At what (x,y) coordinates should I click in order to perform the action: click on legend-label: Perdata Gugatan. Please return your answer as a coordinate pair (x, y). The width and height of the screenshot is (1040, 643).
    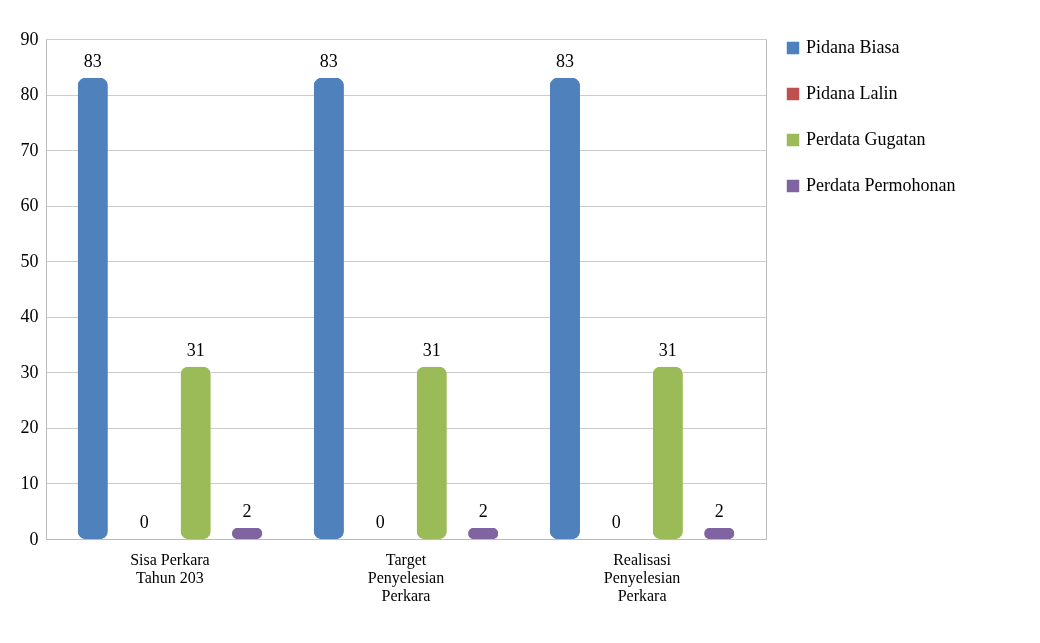
    Looking at the image, I should click on (866, 139).